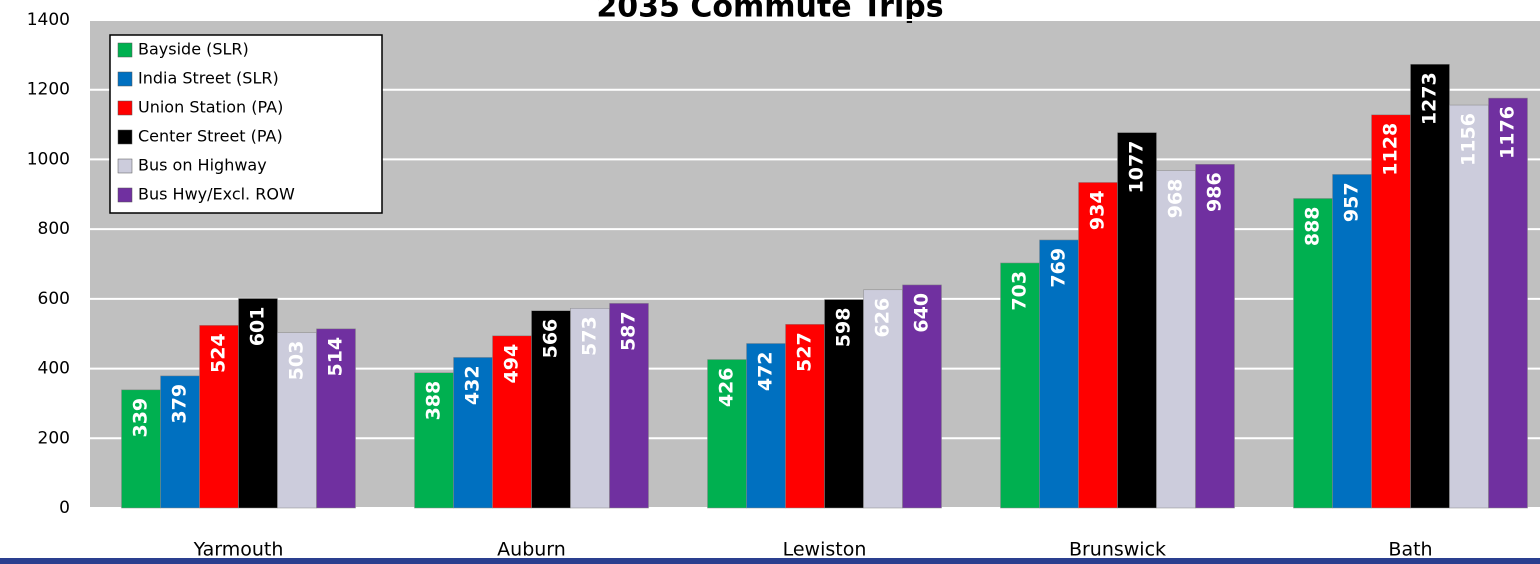 The width and height of the screenshot is (1540, 564). I want to click on data-label: 514, so click(336, 357).